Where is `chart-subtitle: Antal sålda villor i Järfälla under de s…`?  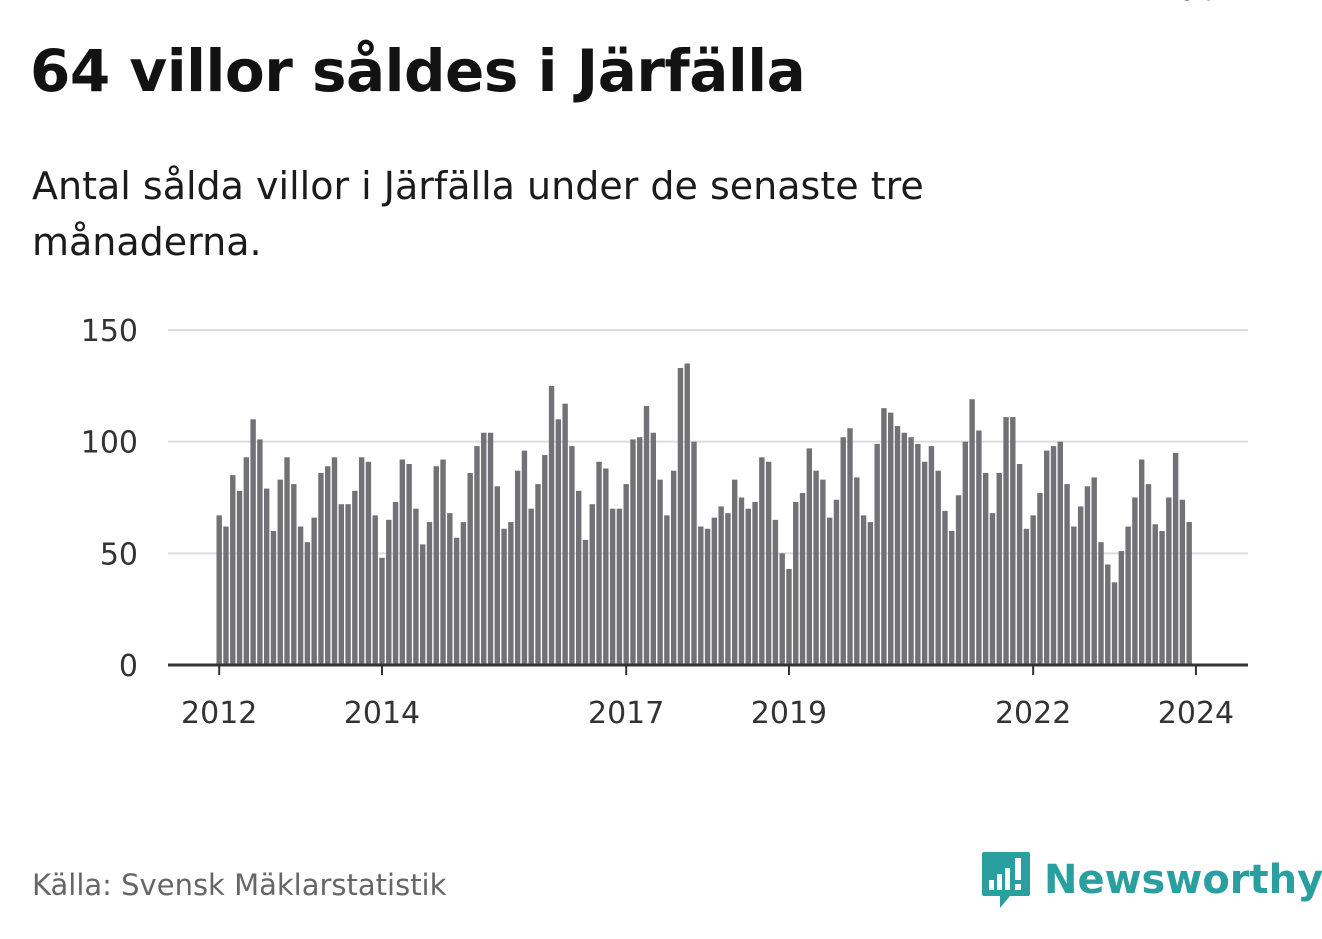 chart-subtitle: Antal sålda villor i Järfälla under de s… is located at coordinates (478, 214).